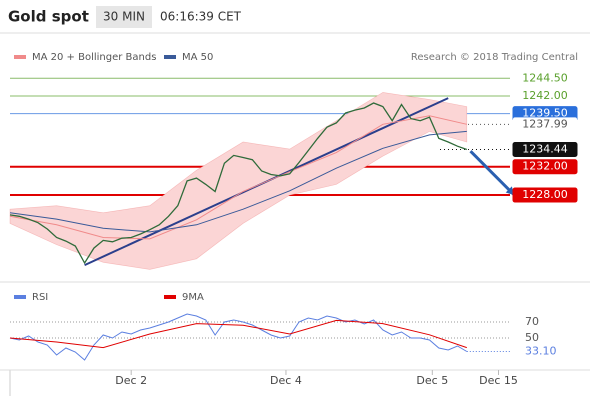  Describe the element at coordinates (532, 337) in the screenshot. I see `y-tick-label: 50` at that location.